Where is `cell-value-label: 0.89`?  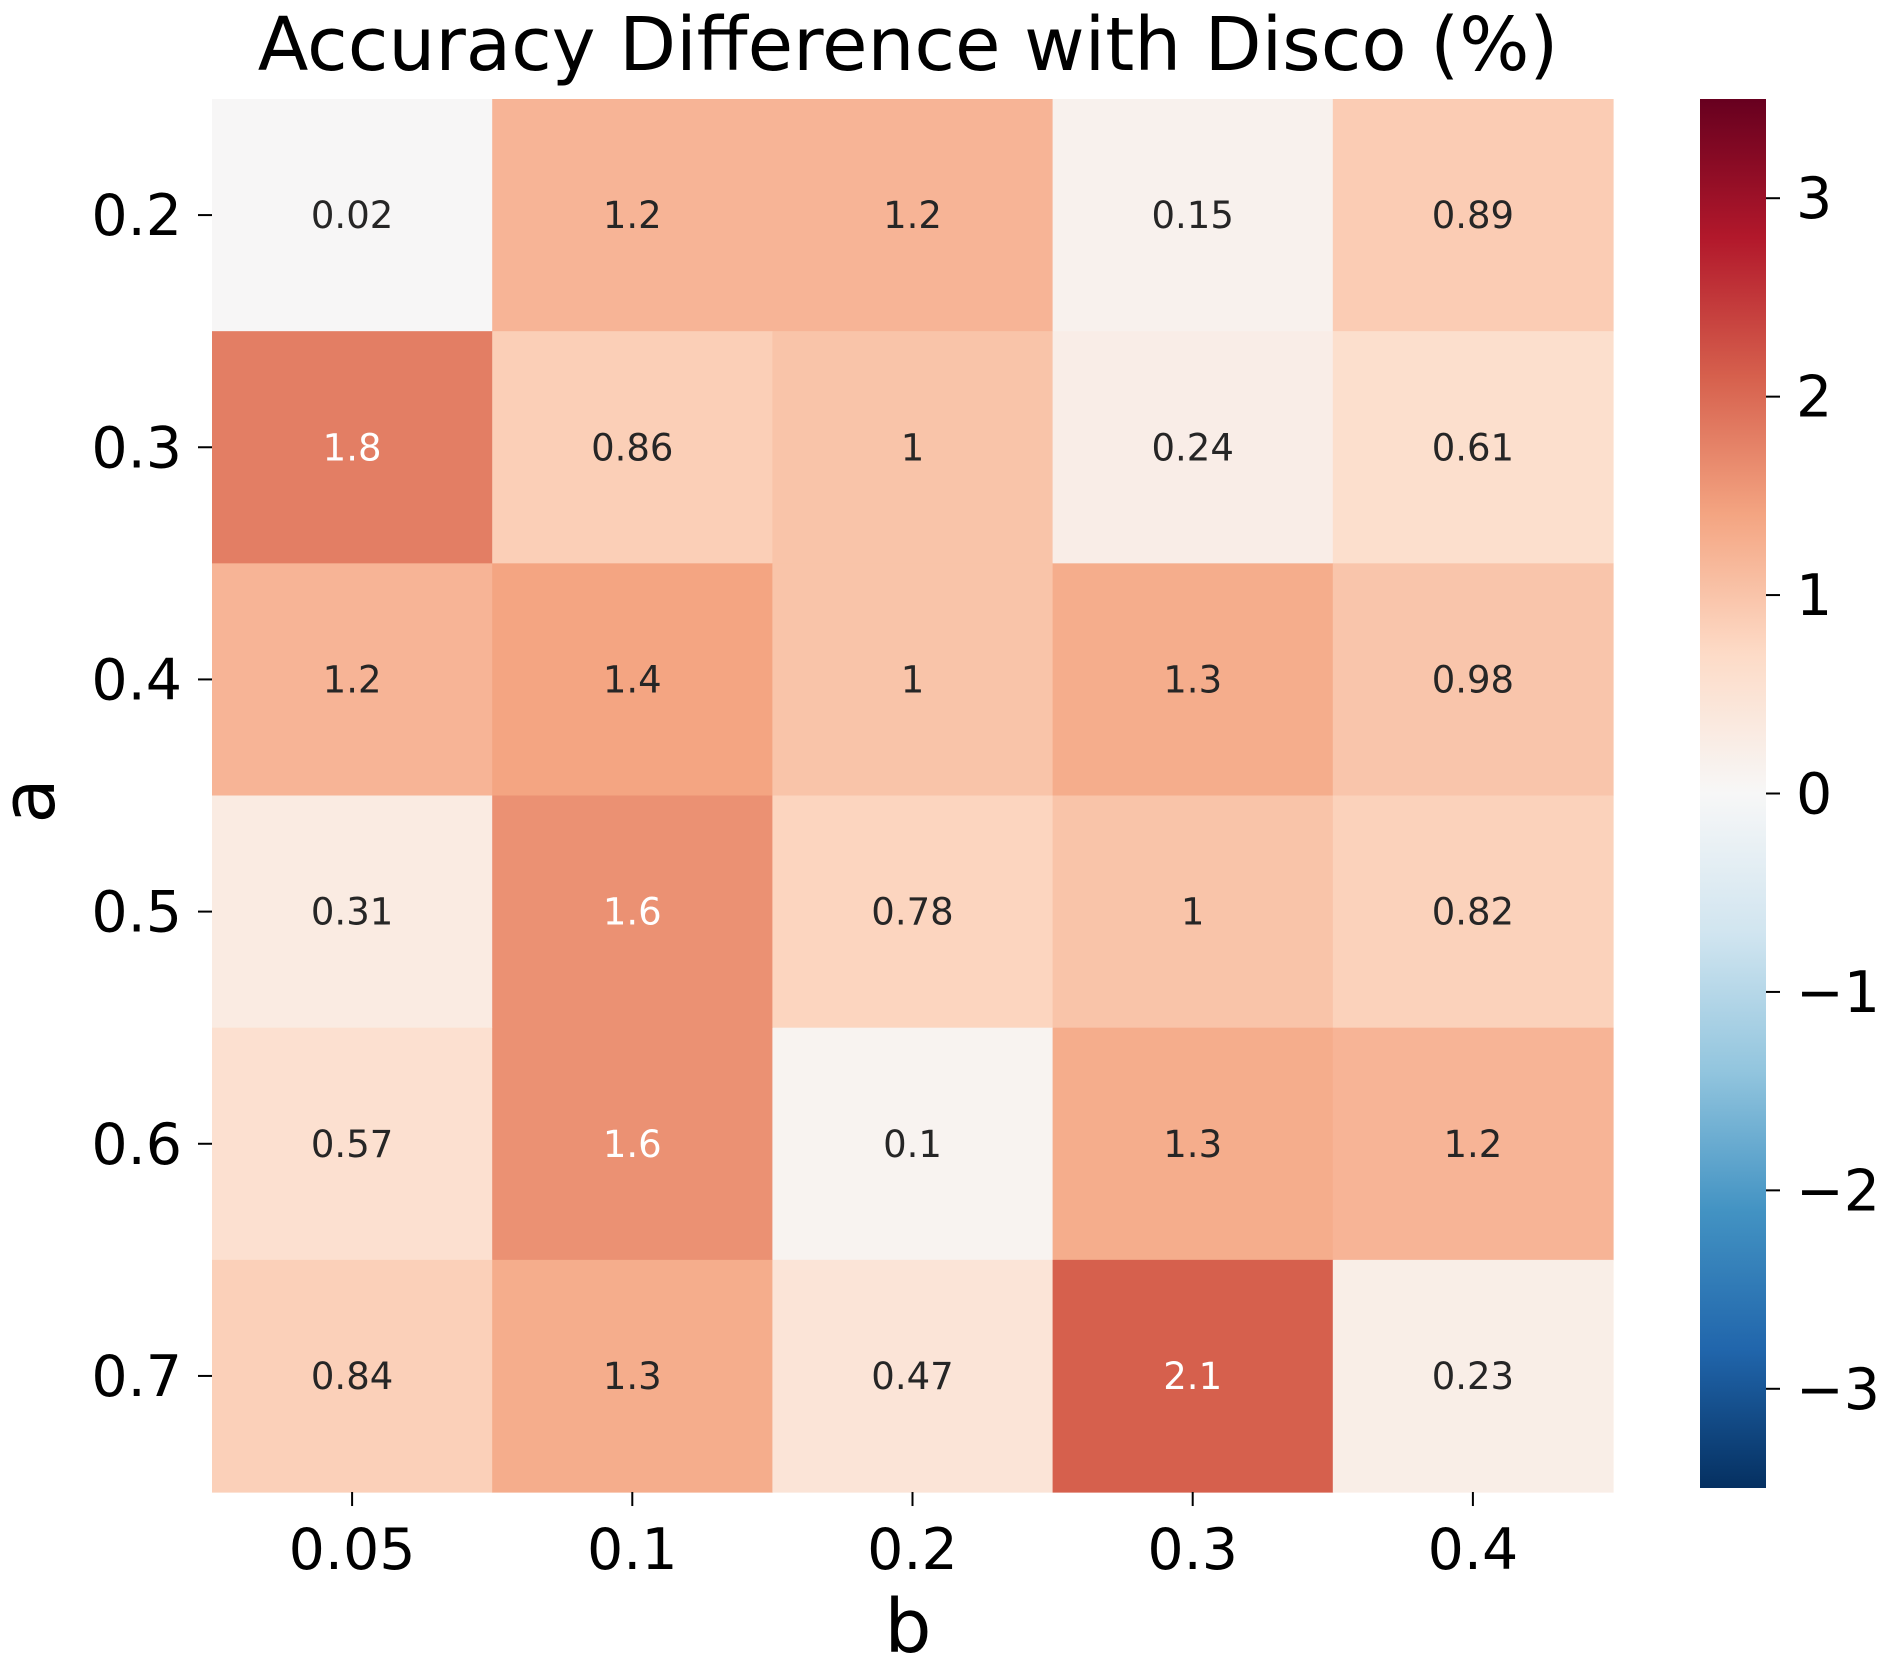 cell-value-label: 0.89 is located at coordinates (1473, 215).